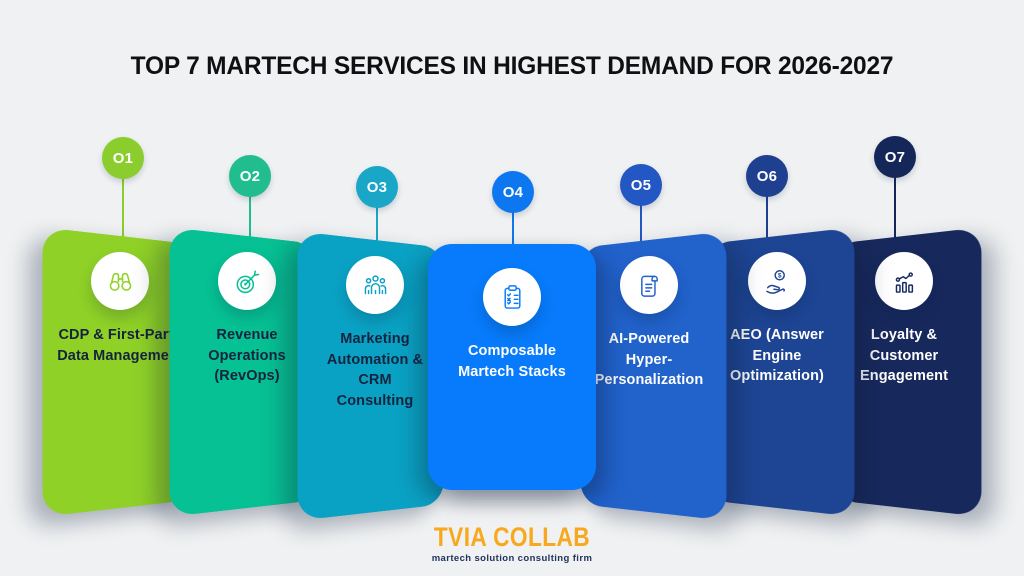 This screenshot has height=576, width=1024. I want to click on step-badge-7: O7, so click(895, 157).